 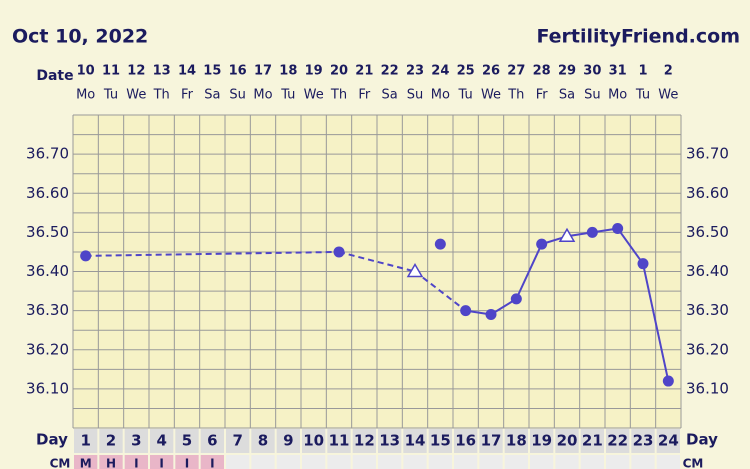 I want to click on day-number: 21, so click(x=592, y=441).